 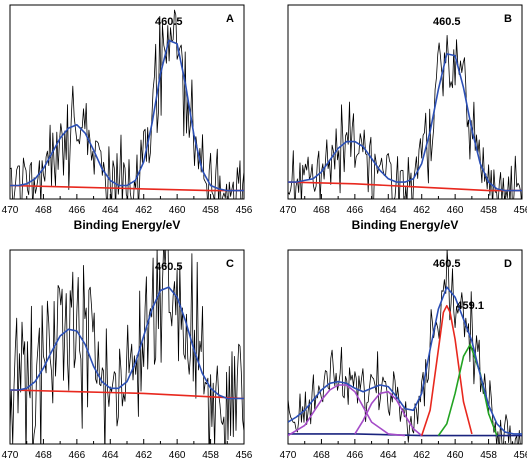 I want to click on panel-label: D, so click(x=508, y=264).